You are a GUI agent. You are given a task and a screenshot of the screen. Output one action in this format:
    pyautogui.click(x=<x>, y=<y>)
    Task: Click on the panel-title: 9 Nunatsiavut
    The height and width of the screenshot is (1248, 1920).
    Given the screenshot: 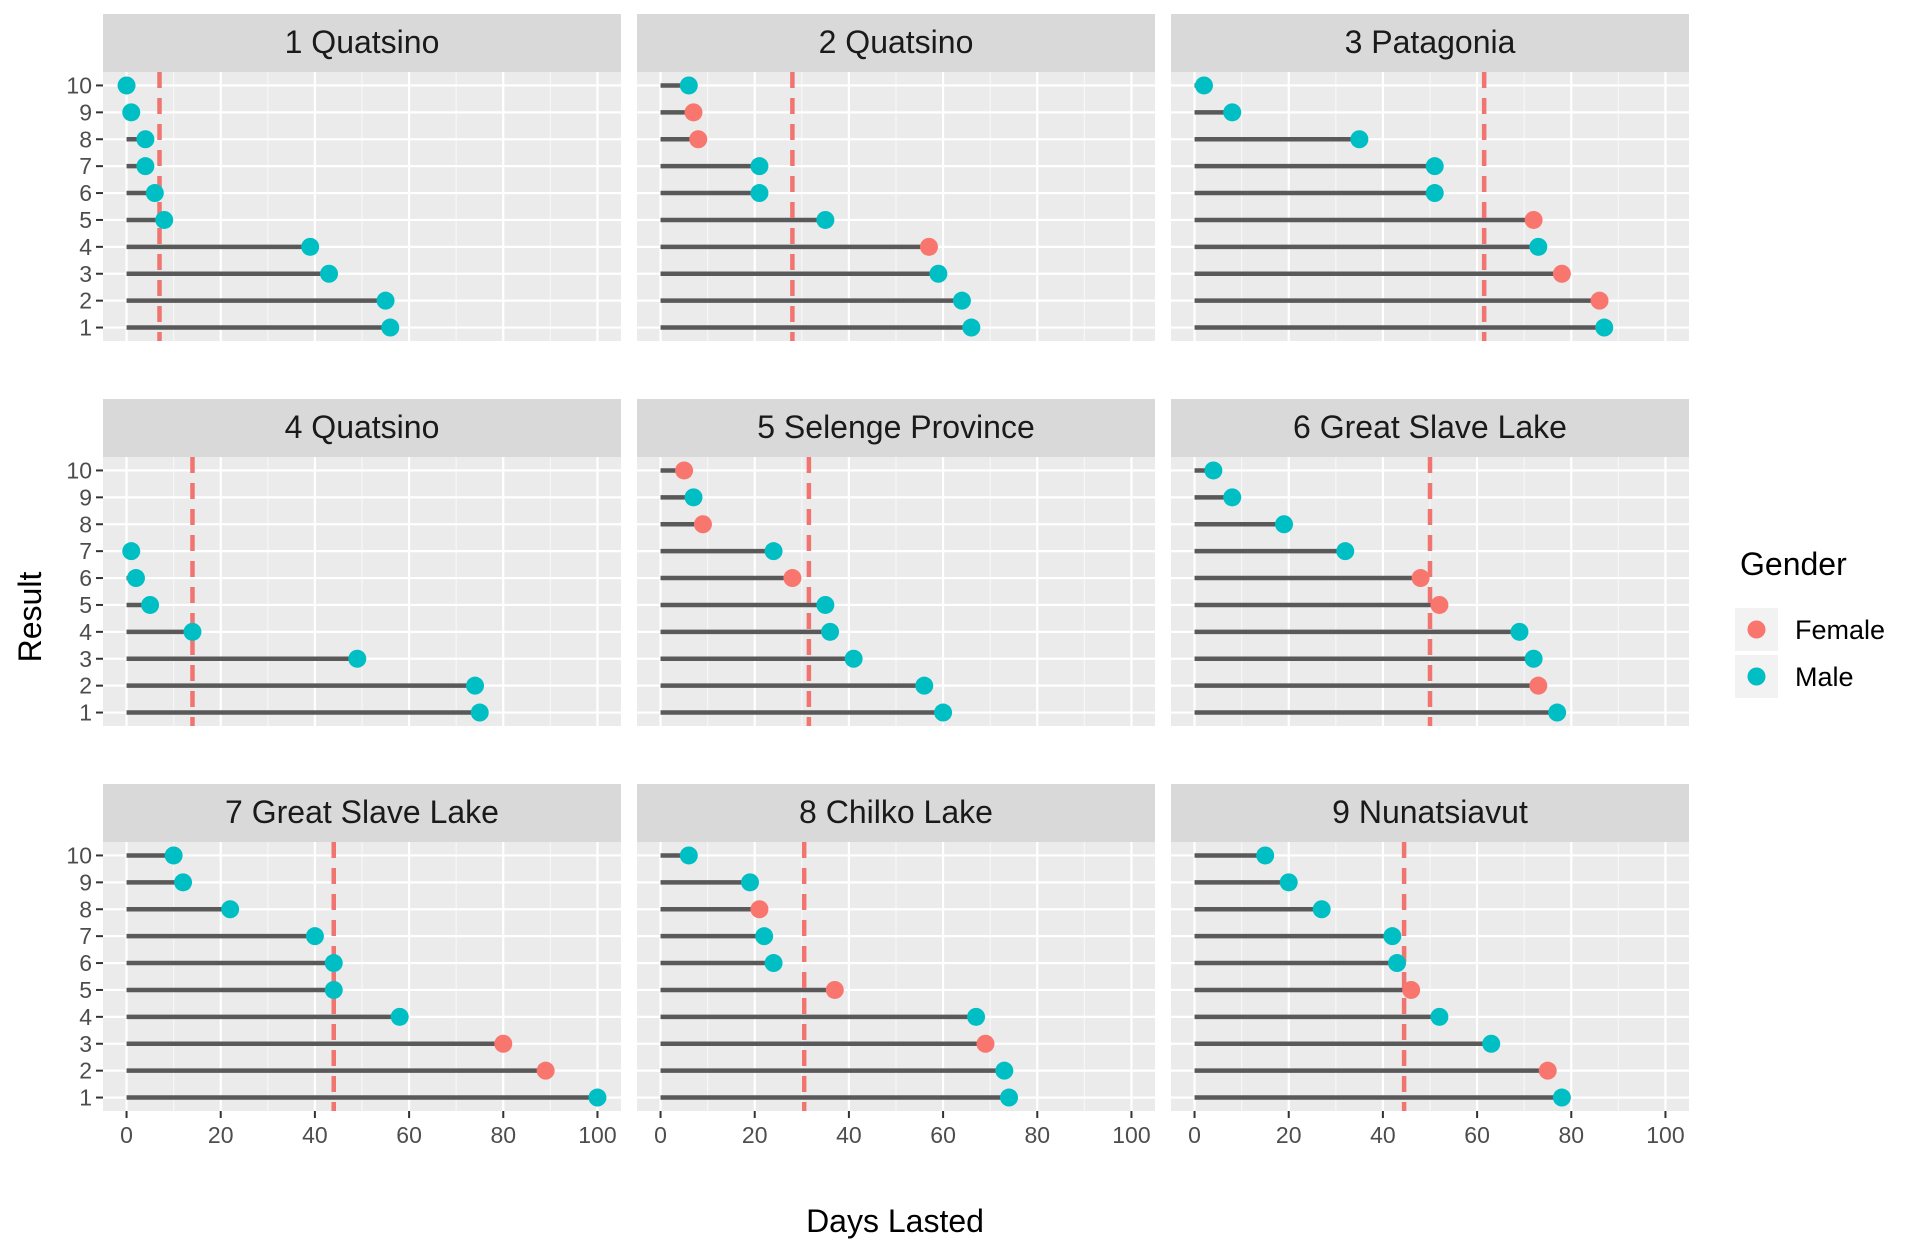 What is the action you would take?
    pyautogui.click(x=1430, y=812)
    